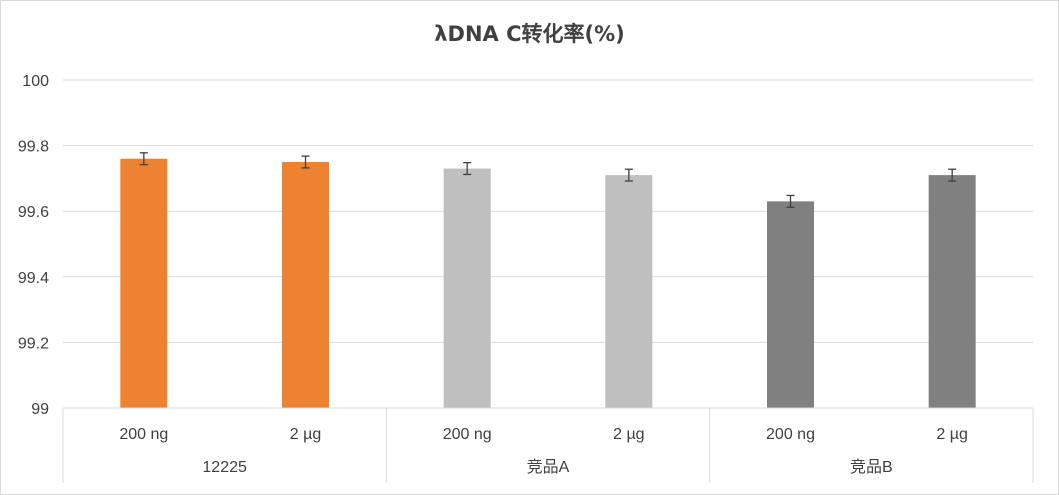 The image size is (1059, 495). I want to click on y-tick-label: 99, so click(40, 409).